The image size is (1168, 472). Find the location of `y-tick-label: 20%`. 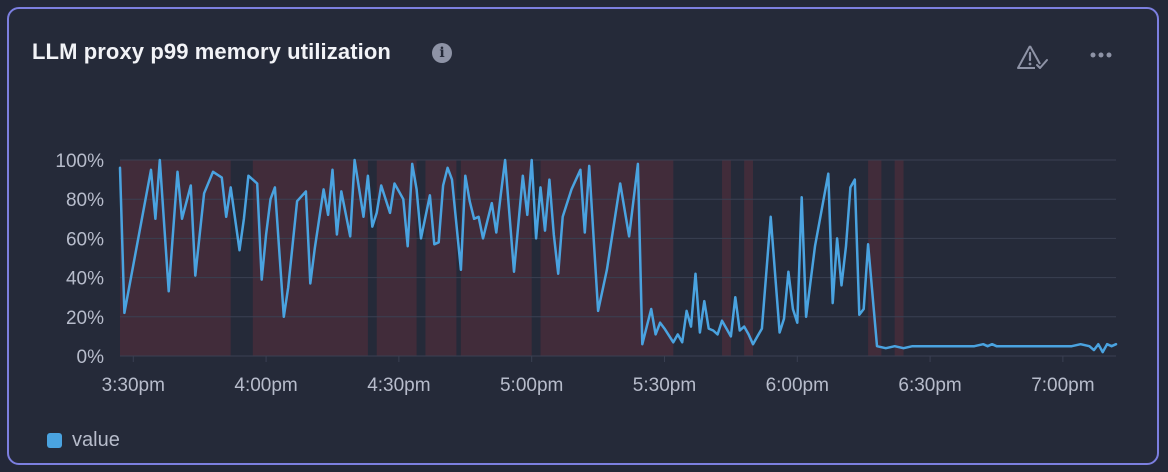

y-tick-label: 20% is located at coordinates (85, 318).